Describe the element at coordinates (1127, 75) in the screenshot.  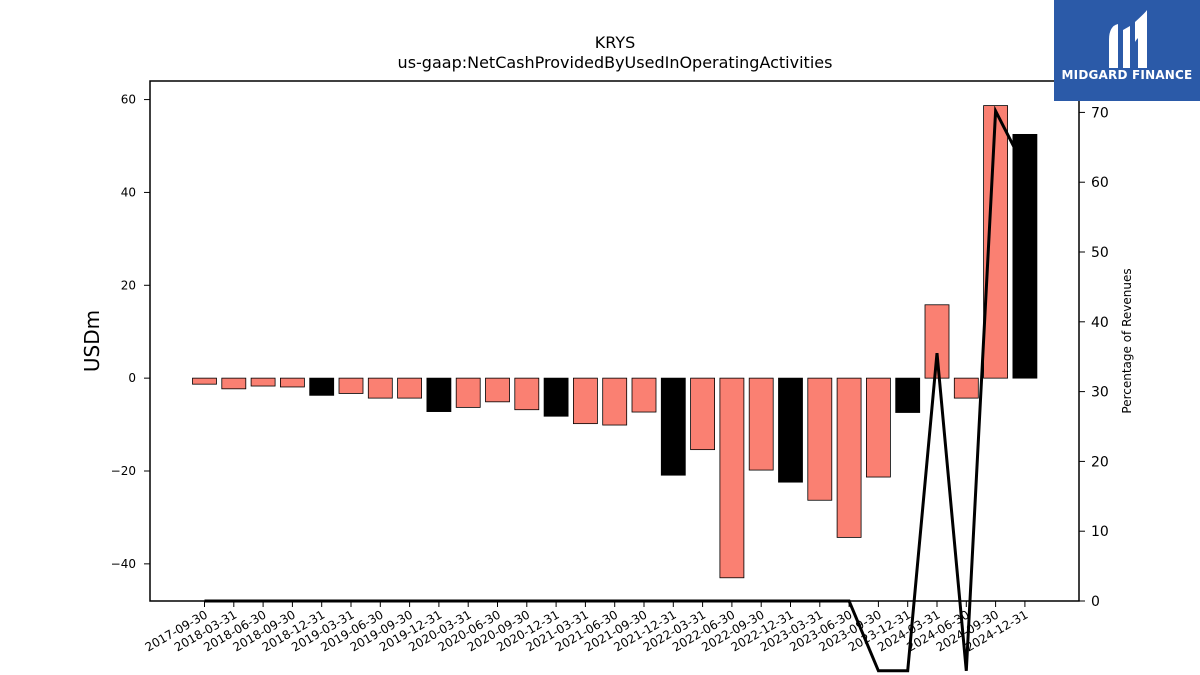
I see `logo-text: MIDGARD FINANCE` at that location.